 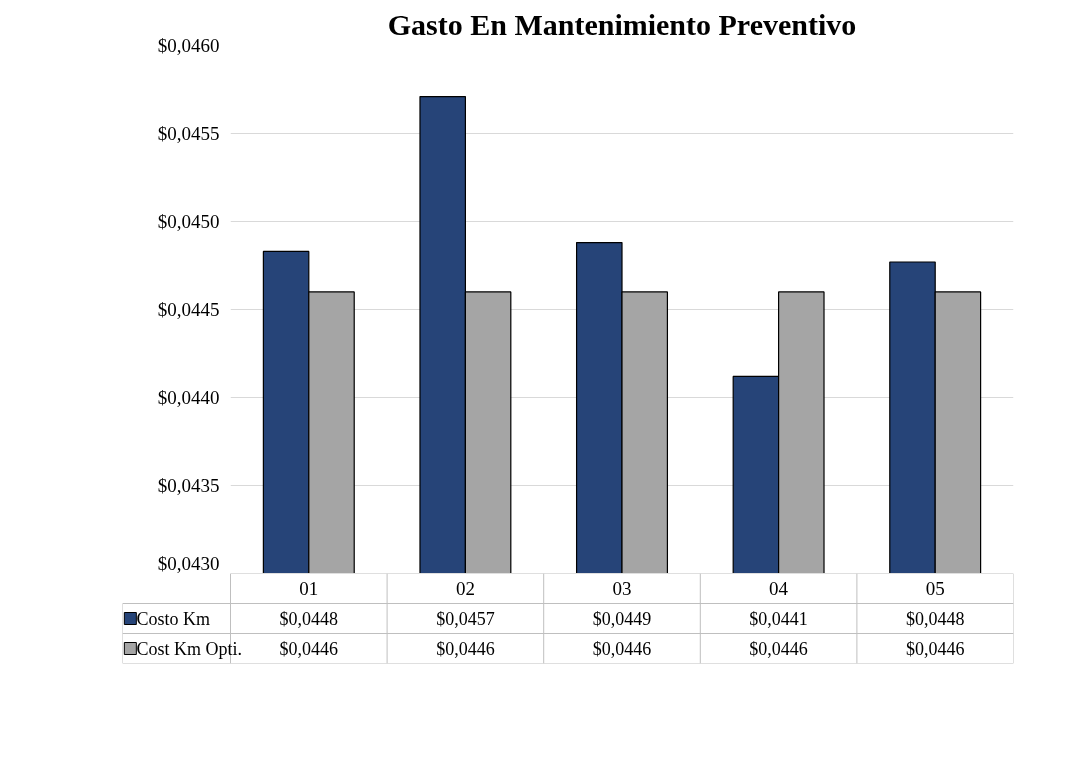 I want to click on x-tick-label: 02, so click(x=465, y=588).